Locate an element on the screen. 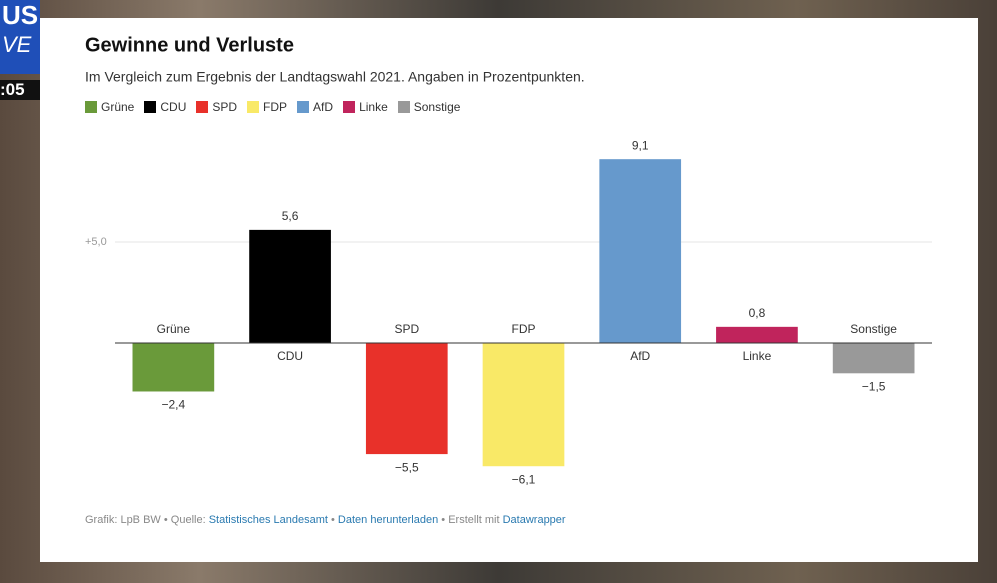 This screenshot has height=583, width=997. channel-logo: US VE is located at coordinates (20, 37).